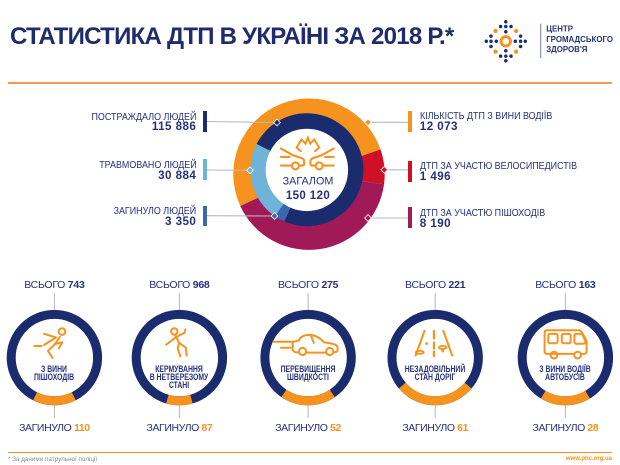 The image size is (620, 465). What do you see at coordinates (579, 39) in the screenshot?
I see `svg-text: ГРОМАДСЬКОГО` at bounding box center [579, 39].